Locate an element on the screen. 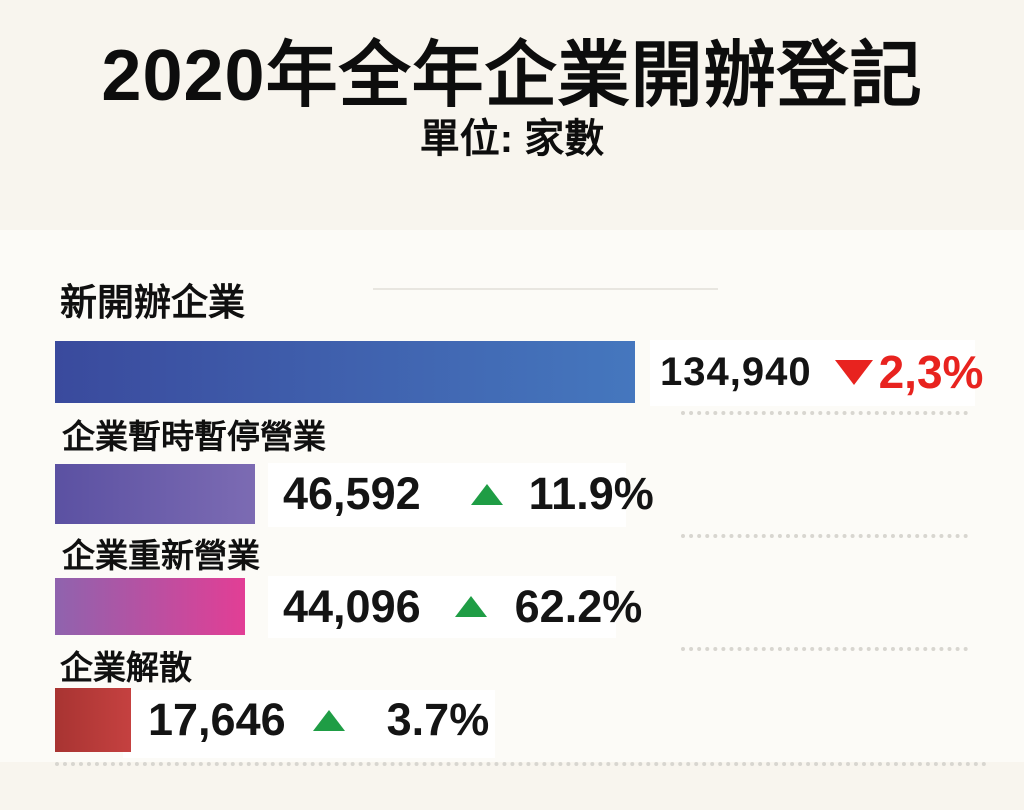 This screenshot has height=810, width=1024. dotted-separator-bottom is located at coordinates (521, 764).